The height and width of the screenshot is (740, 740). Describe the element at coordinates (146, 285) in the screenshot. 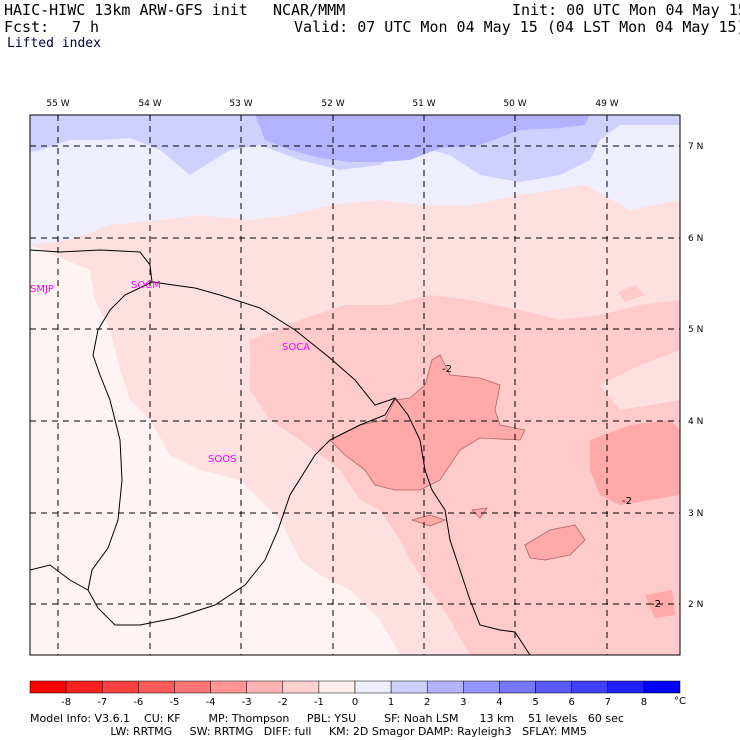

I see `station-label-socm: SOCM` at that location.